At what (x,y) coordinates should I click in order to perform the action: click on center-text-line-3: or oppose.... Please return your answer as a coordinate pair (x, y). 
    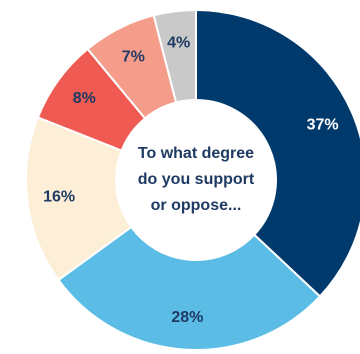
    Looking at the image, I should click on (196, 205).